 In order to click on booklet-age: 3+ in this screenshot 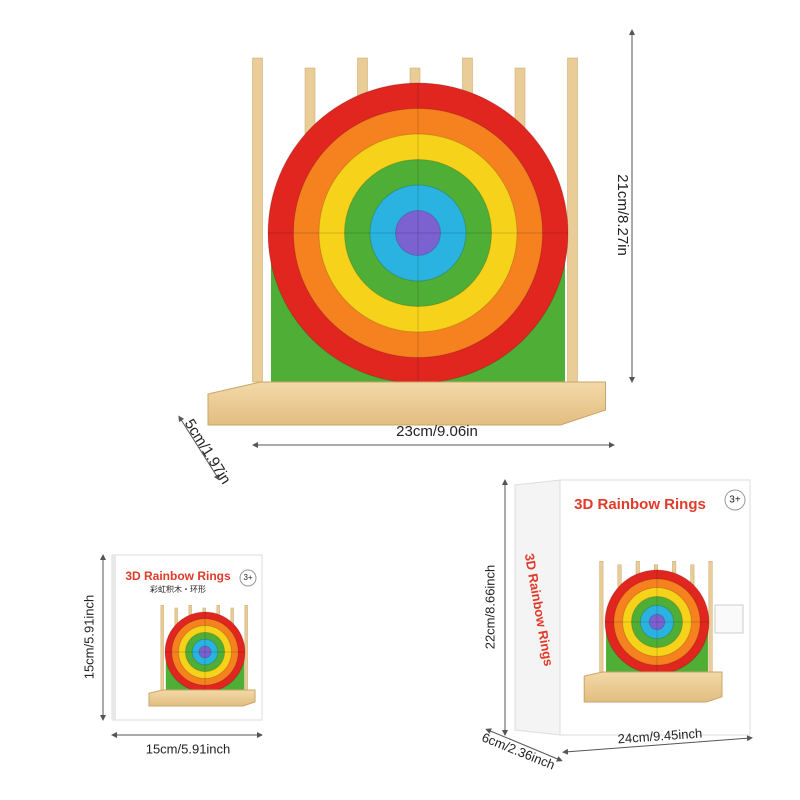, I will do `click(247, 577)`.